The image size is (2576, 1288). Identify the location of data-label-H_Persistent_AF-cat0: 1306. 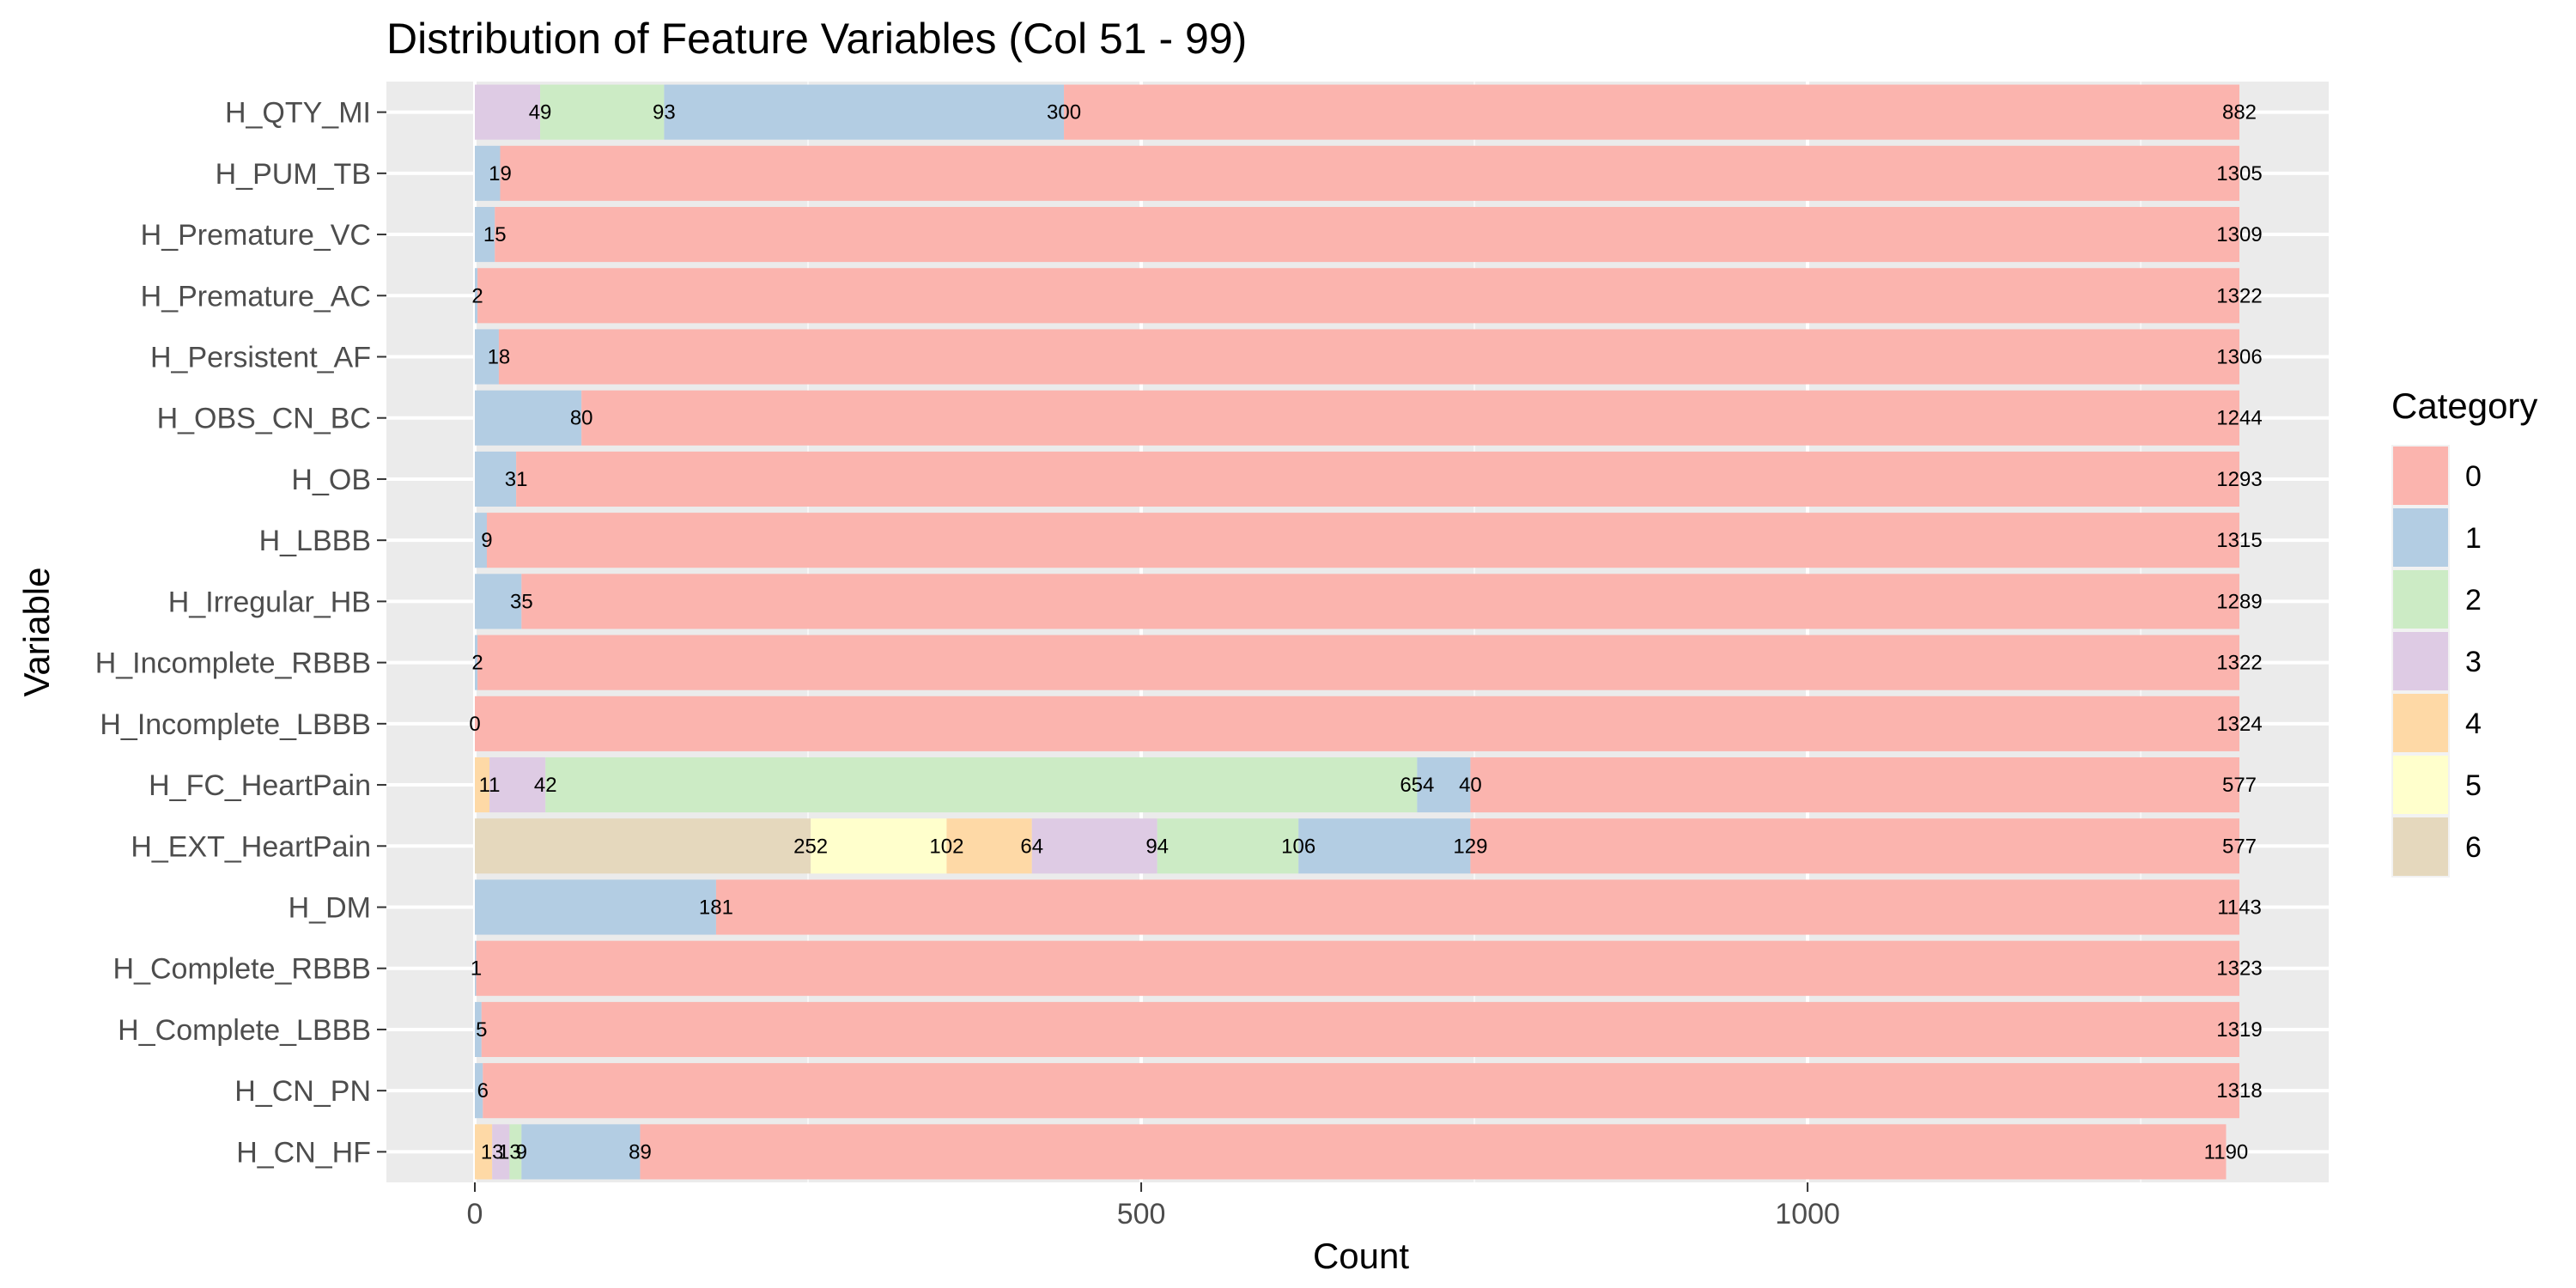
(2239, 357).